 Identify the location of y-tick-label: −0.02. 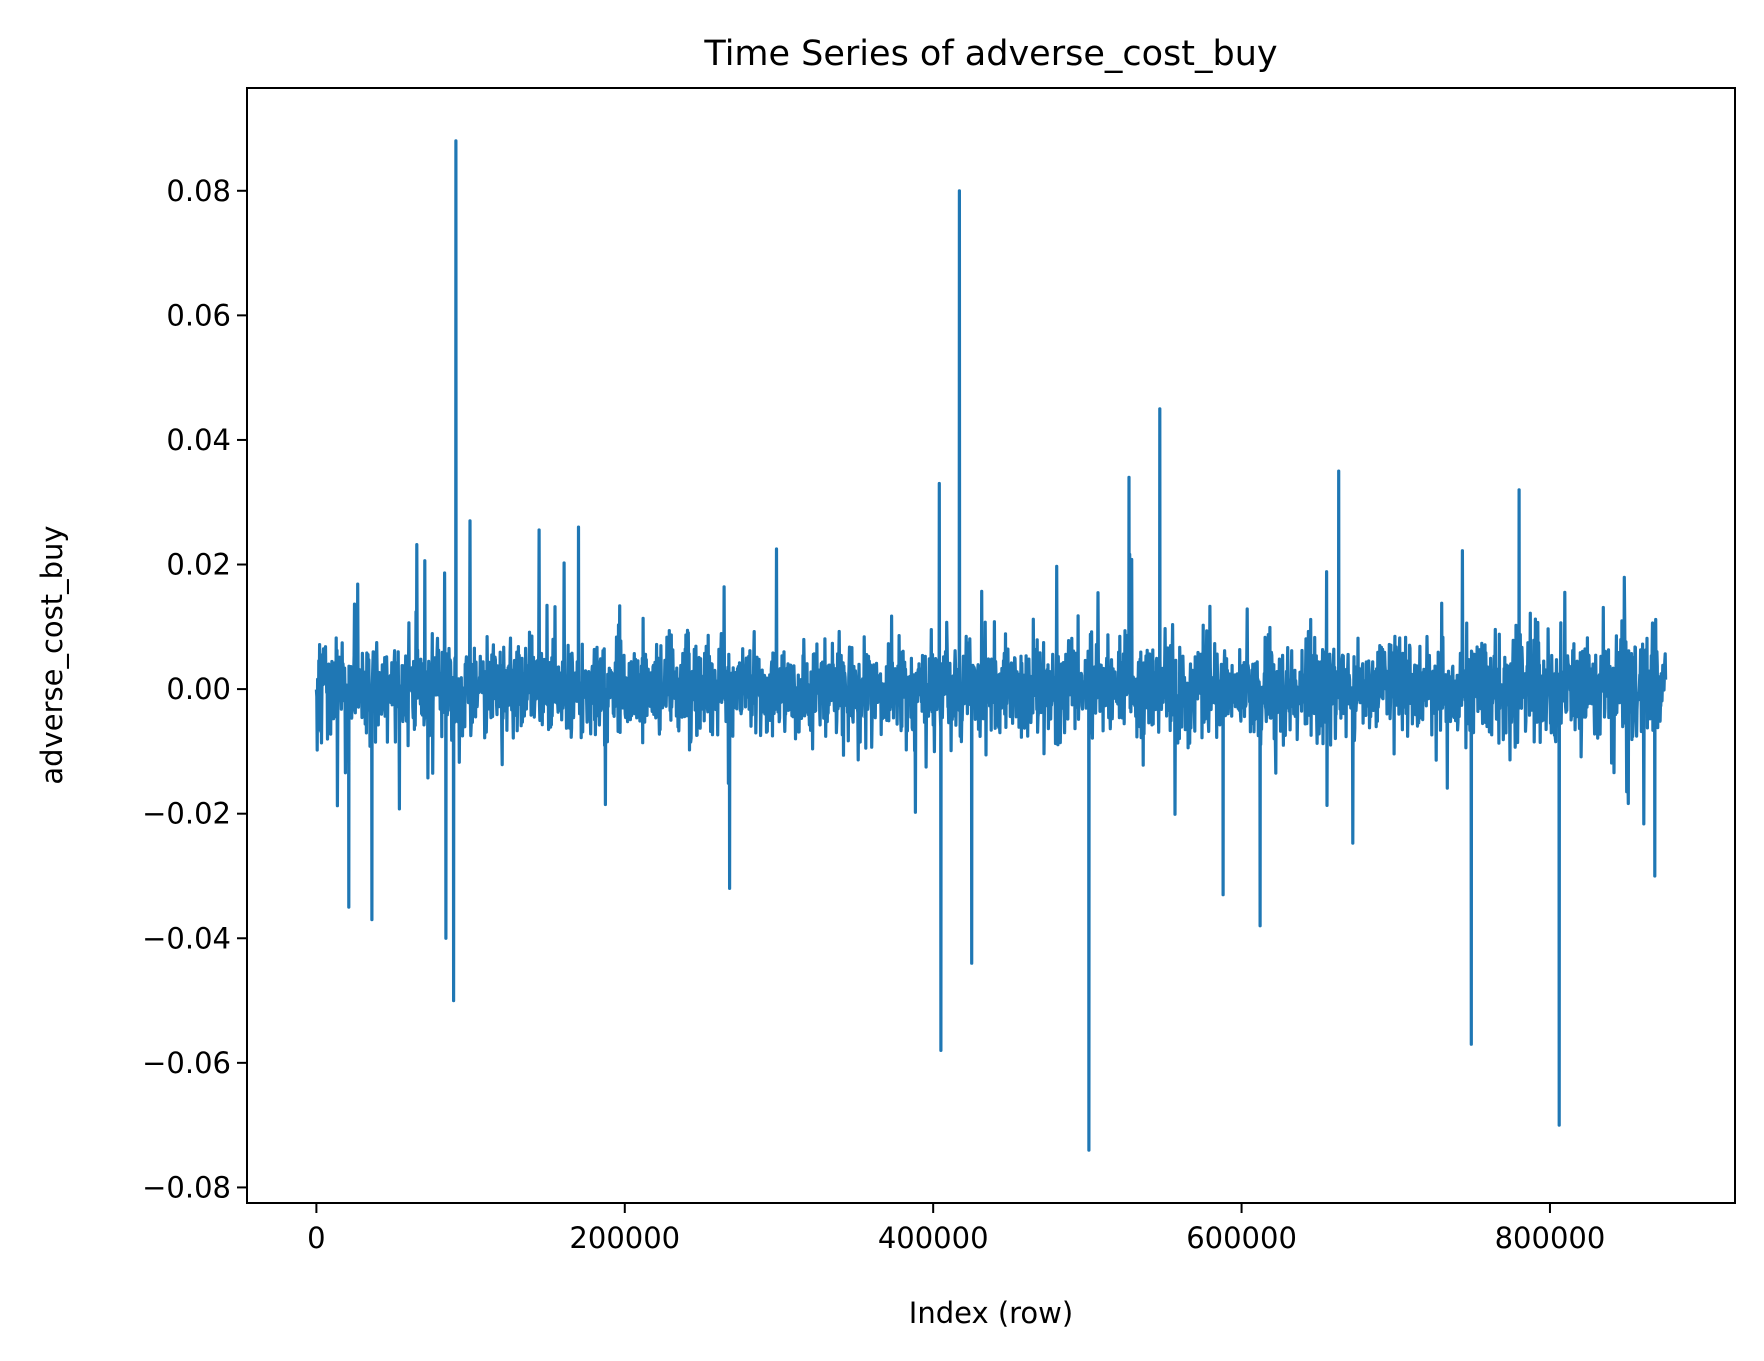
(186, 814).